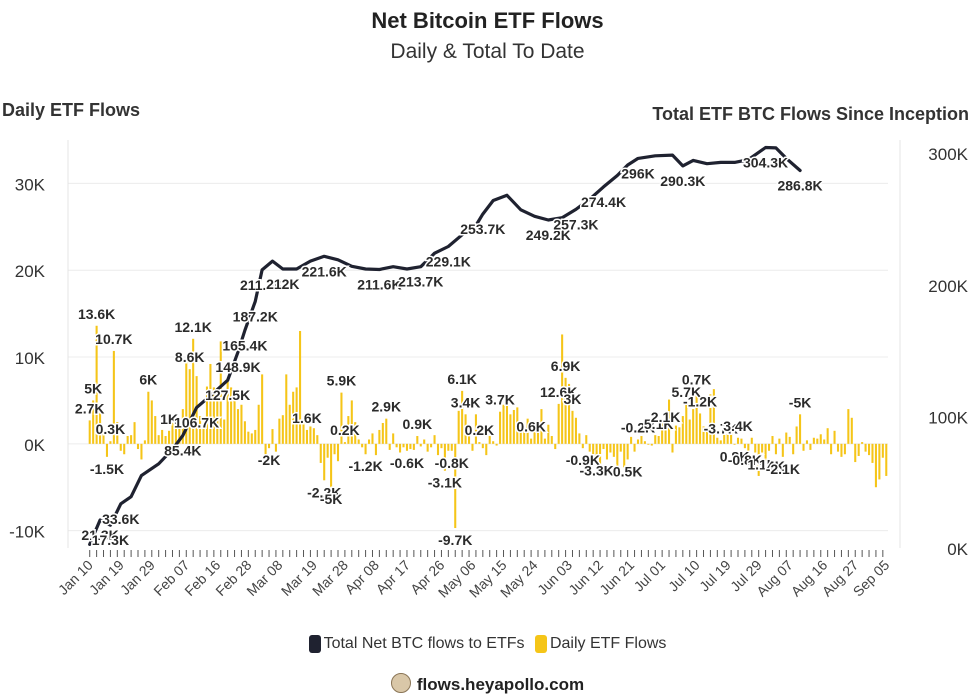  Describe the element at coordinates (264, 578) in the screenshot. I see `x-tick-label: Mar 08` at that location.